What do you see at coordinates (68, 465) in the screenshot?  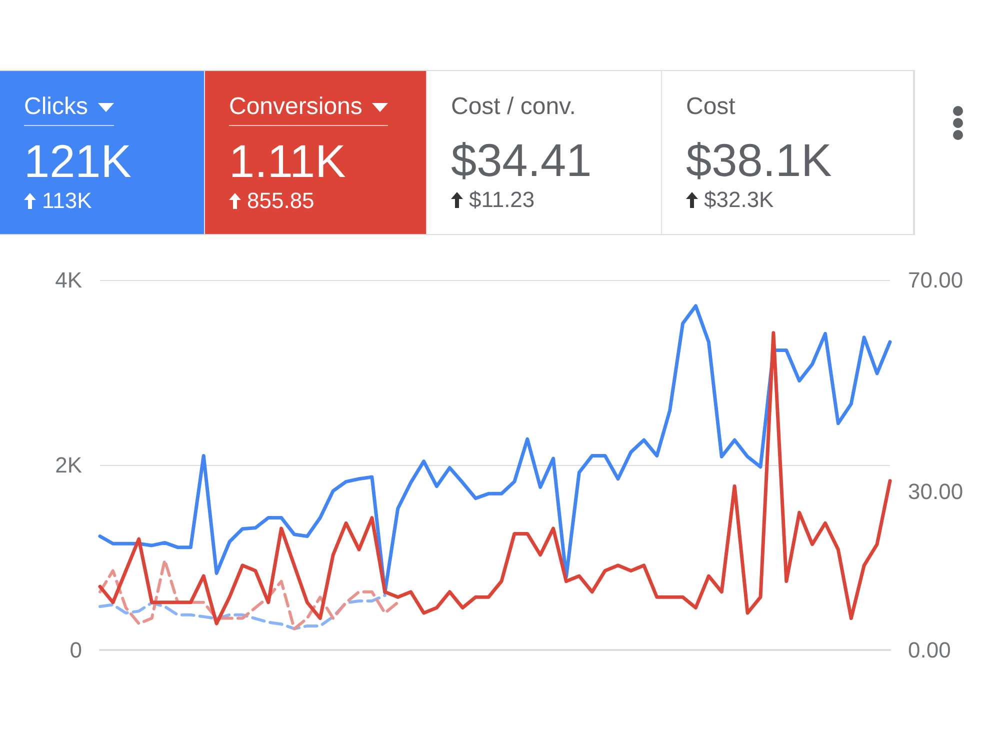 I see `y-tick-label: 2K` at bounding box center [68, 465].